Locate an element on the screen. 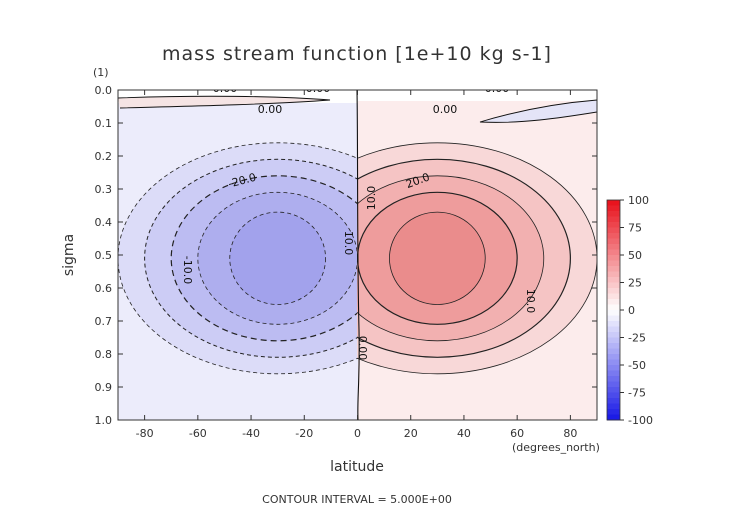  x-tick-label: -20 is located at coordinates (304, 433).